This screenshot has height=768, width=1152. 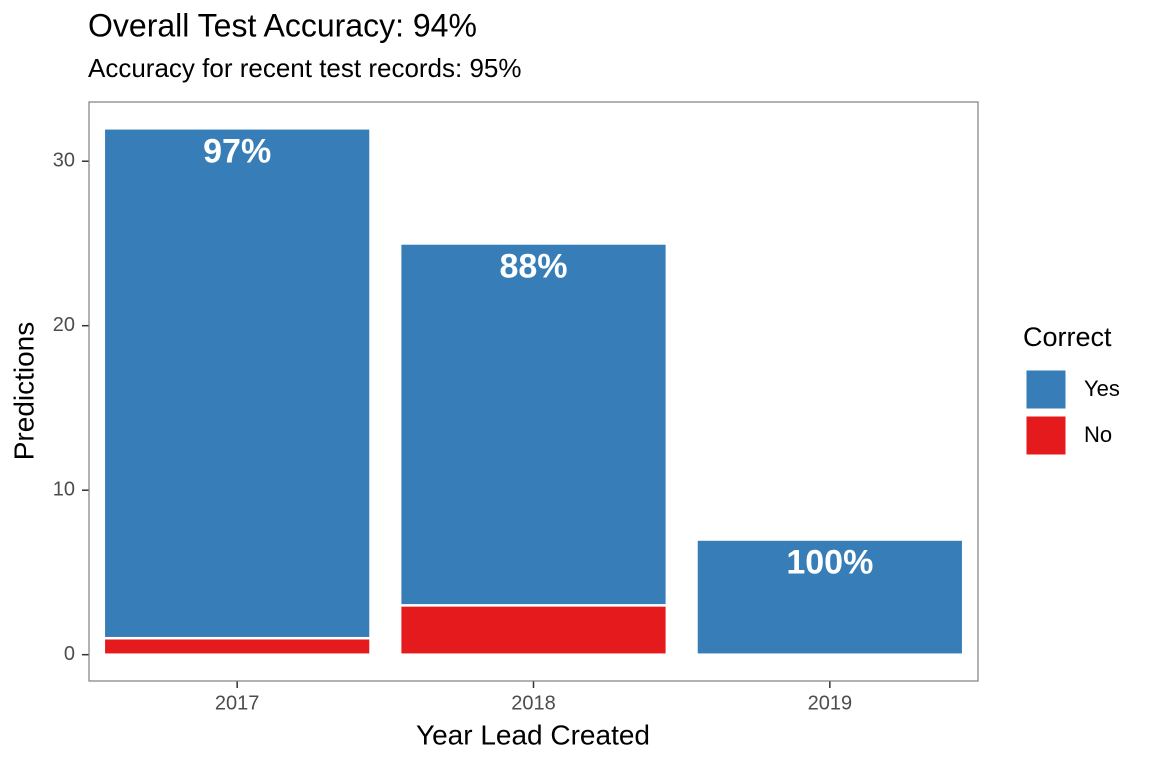 I want to click on y-tick-label: 30, so click(x=64, y=160).